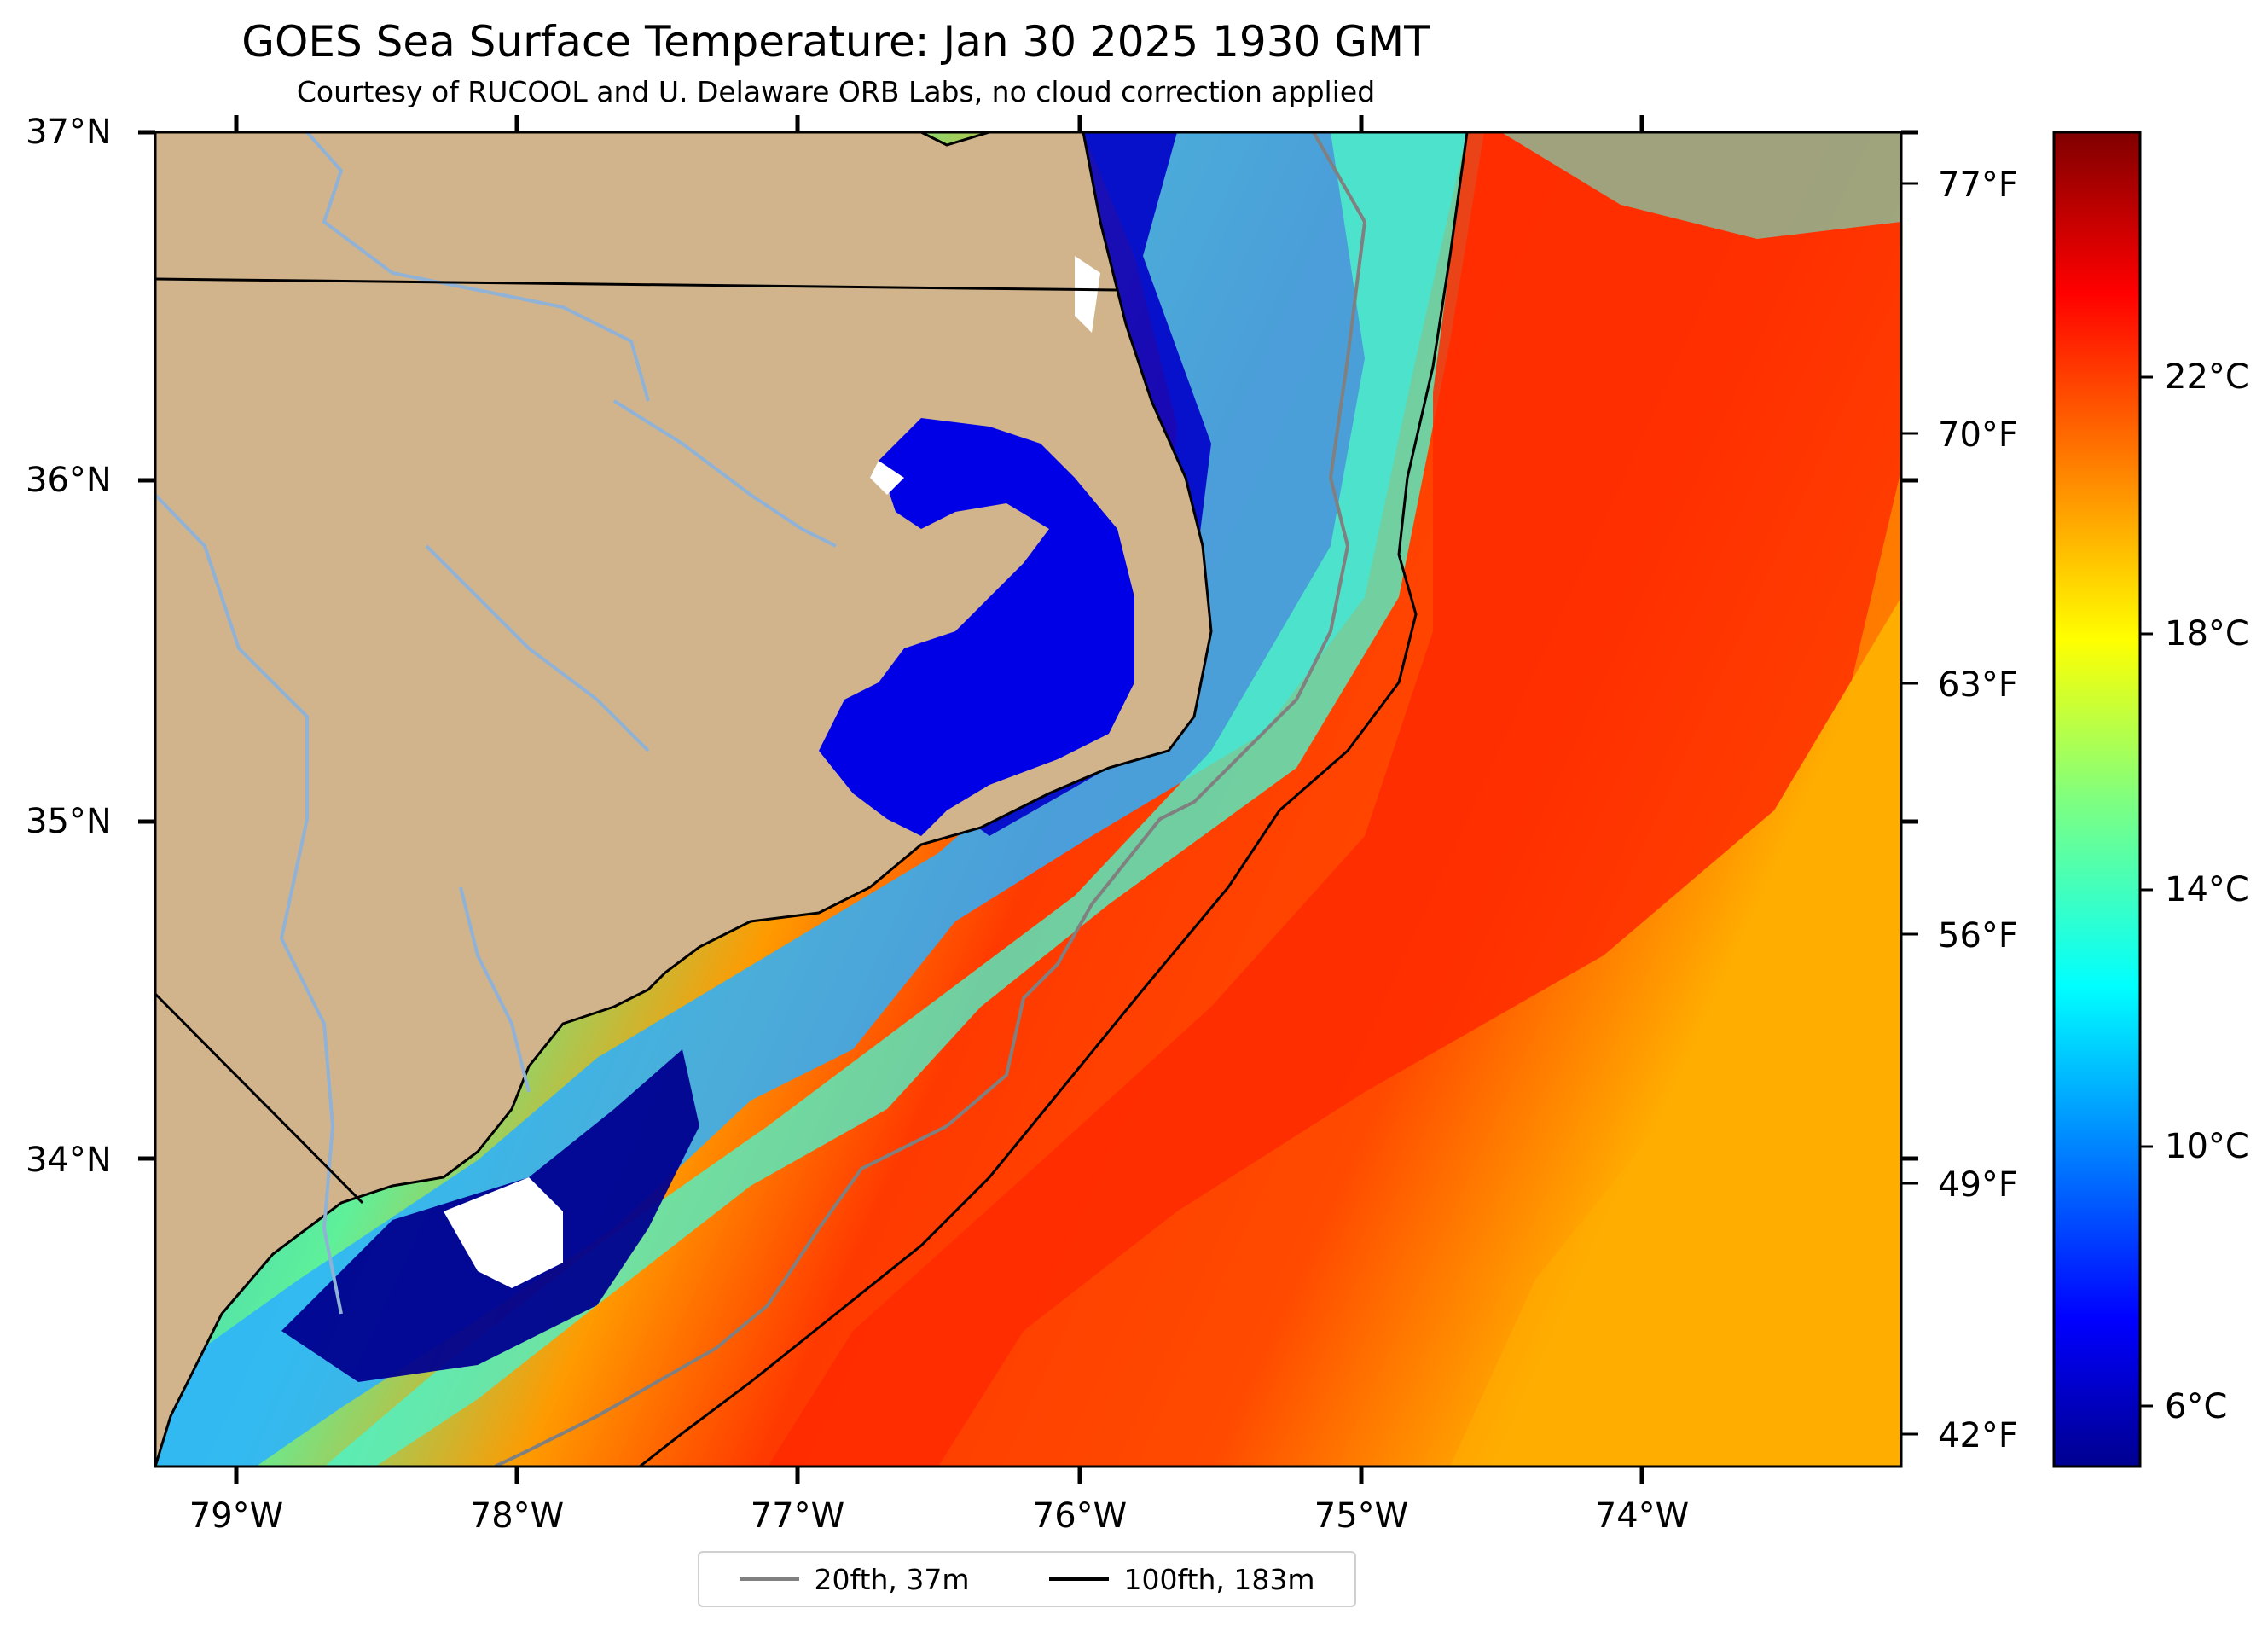  What do you see at coordinates (69, 132) in the screenshot?
I see `lat-label-37: 37°N` at bounding box center [69, 132].